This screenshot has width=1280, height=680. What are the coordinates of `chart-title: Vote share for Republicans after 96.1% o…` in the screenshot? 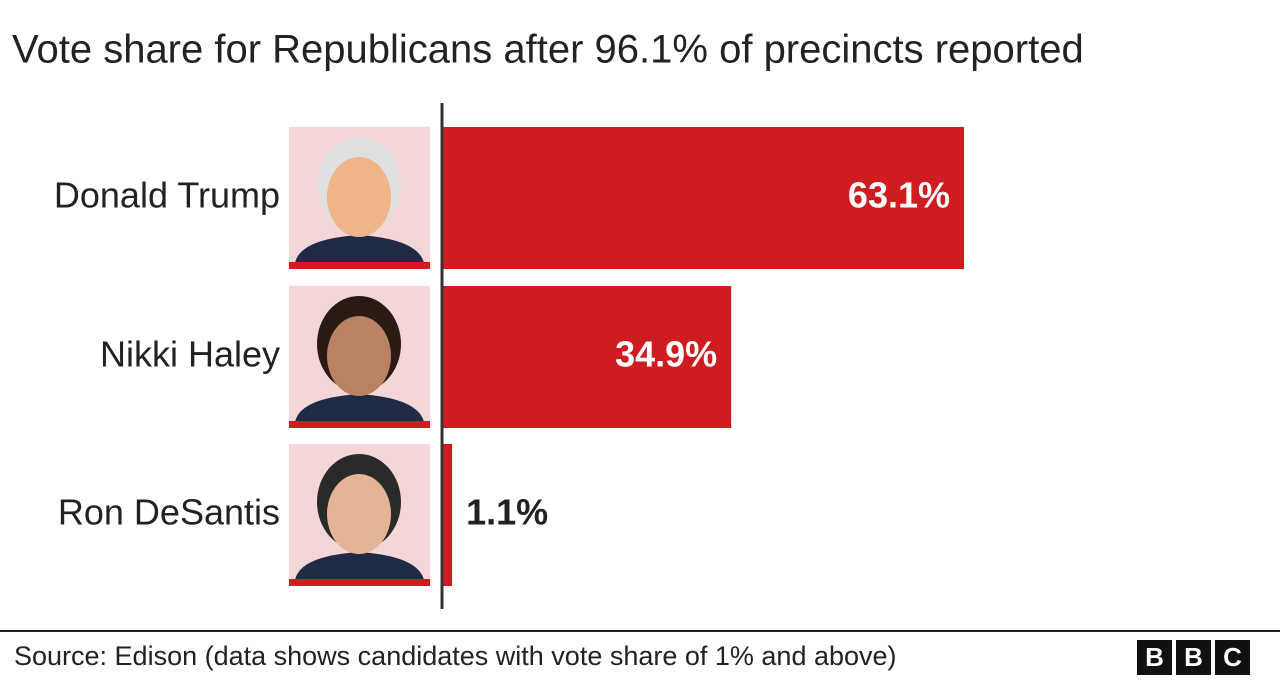 It's located at (548, 50).